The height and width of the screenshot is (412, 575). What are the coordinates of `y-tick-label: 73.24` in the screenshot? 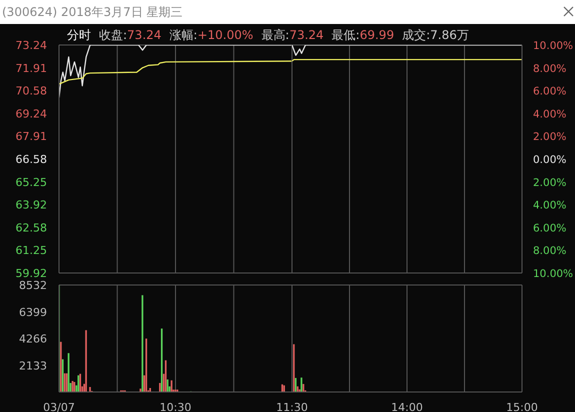 It's located at (31, 45).